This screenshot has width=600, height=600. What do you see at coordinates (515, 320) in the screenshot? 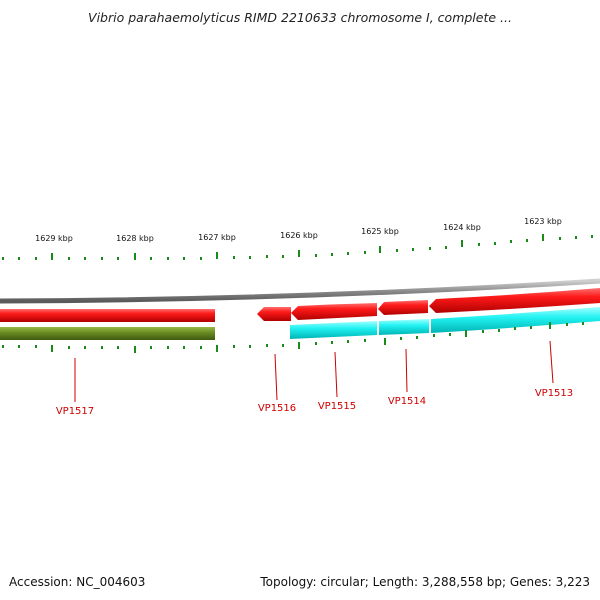
I see `cds-track-vp1513` at bounding box center [515, 320].